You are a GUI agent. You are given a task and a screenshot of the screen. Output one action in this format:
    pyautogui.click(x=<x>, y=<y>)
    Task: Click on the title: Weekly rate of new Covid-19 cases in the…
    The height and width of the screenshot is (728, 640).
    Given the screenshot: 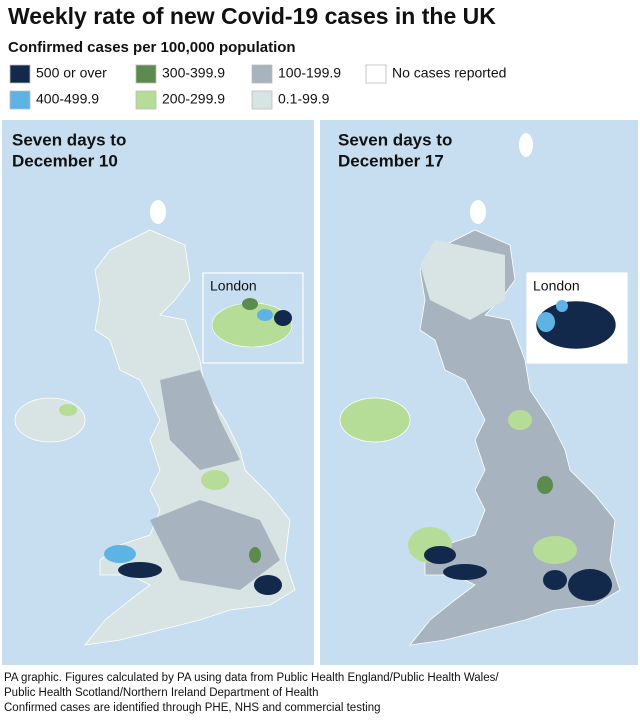 What is the action you would take?
    pyautogui.click(x=252, y=16)
    